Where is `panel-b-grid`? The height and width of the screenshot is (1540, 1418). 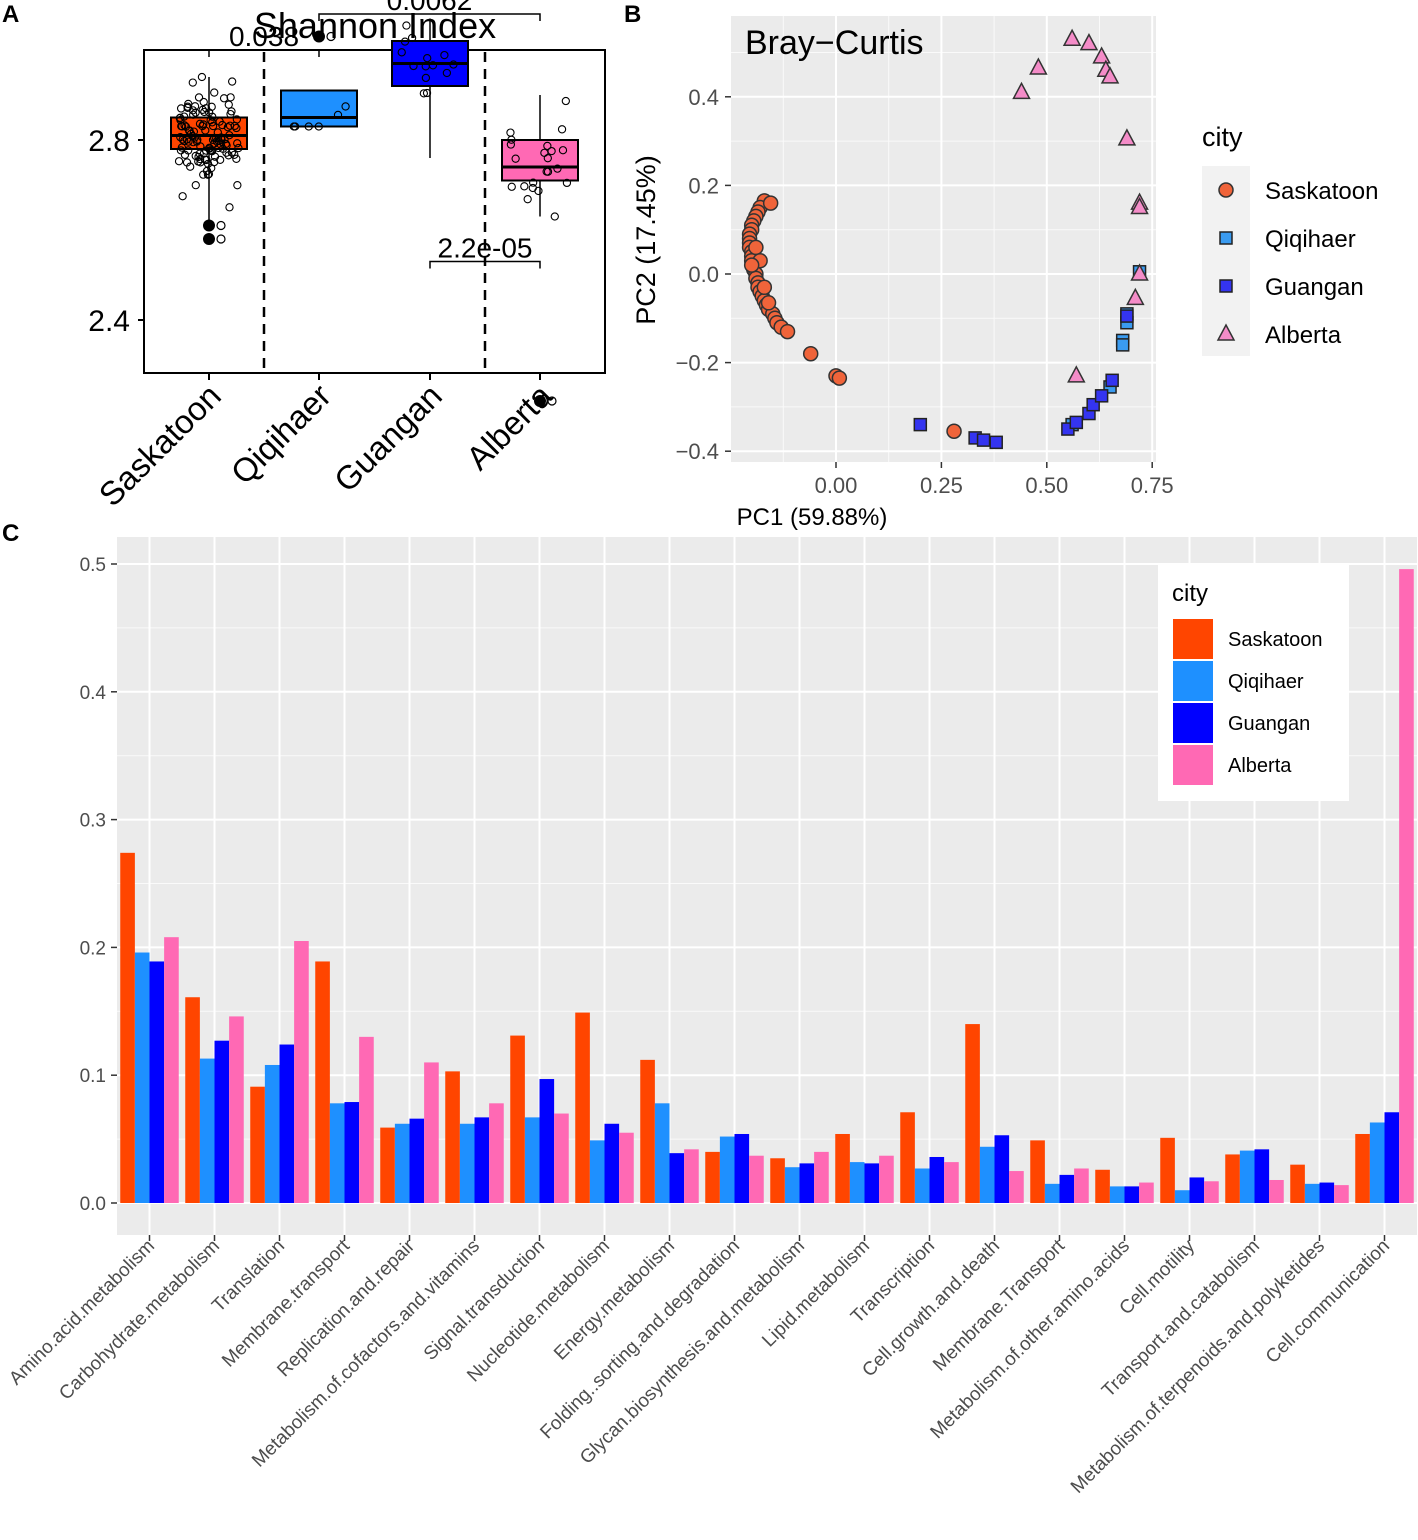
panel-b-grid is located at coordinates (943, 239).